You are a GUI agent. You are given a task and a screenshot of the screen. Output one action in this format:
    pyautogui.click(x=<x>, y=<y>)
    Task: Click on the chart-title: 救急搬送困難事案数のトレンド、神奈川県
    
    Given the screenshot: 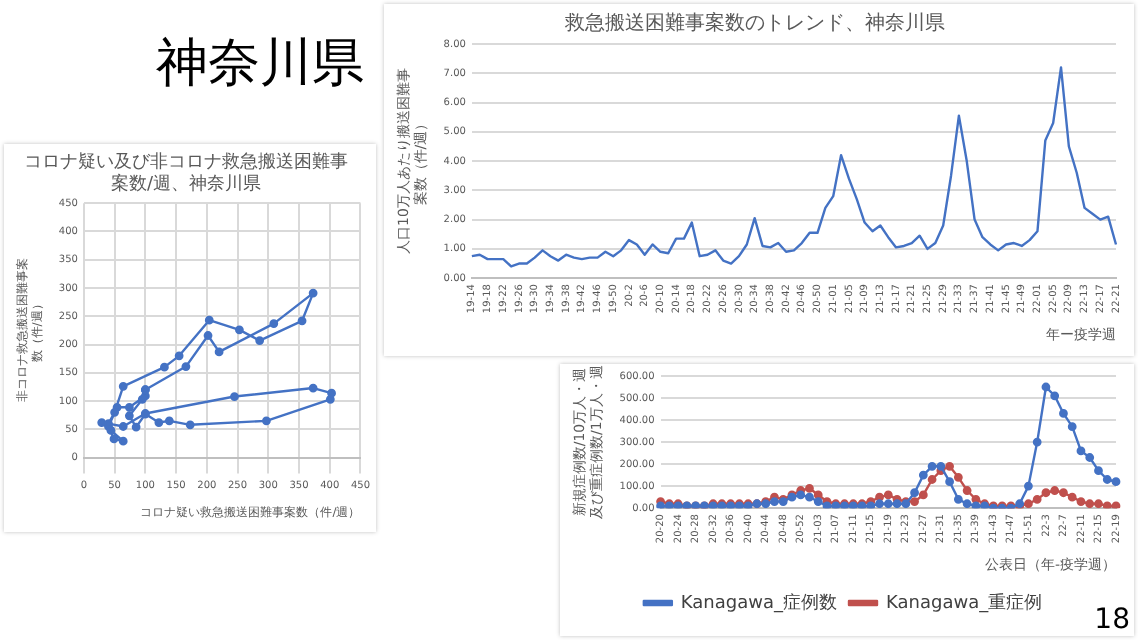 What is the action you would take?
    pyautogui.click(x=754, y=23)
    